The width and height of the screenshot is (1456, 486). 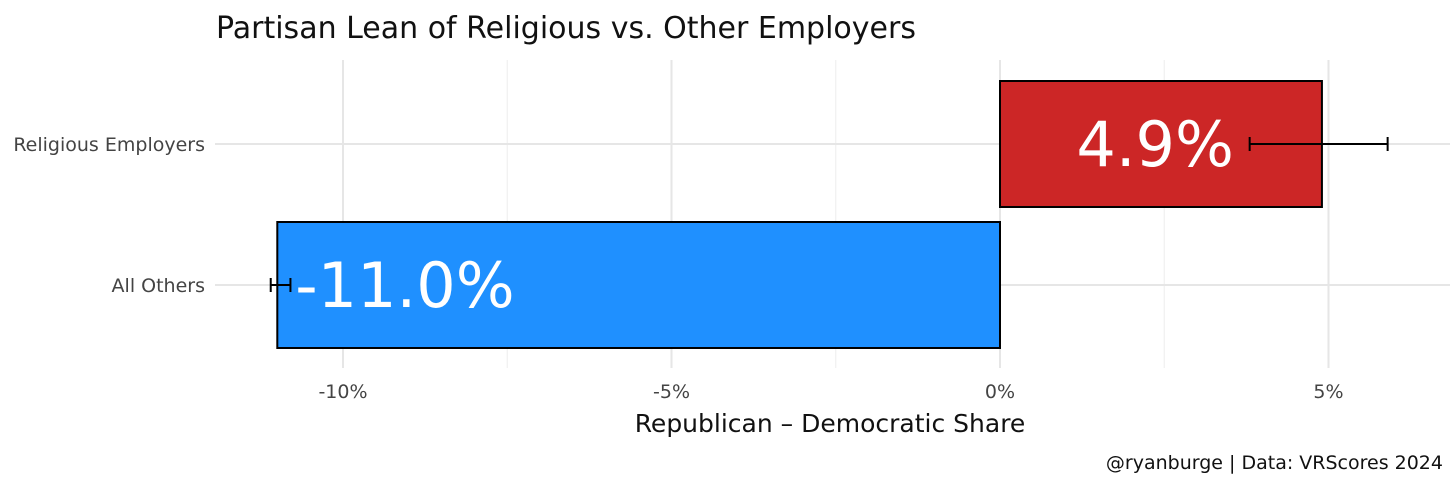 I want to click on x-tick-label: 5%, so click(x=1328, y=392).